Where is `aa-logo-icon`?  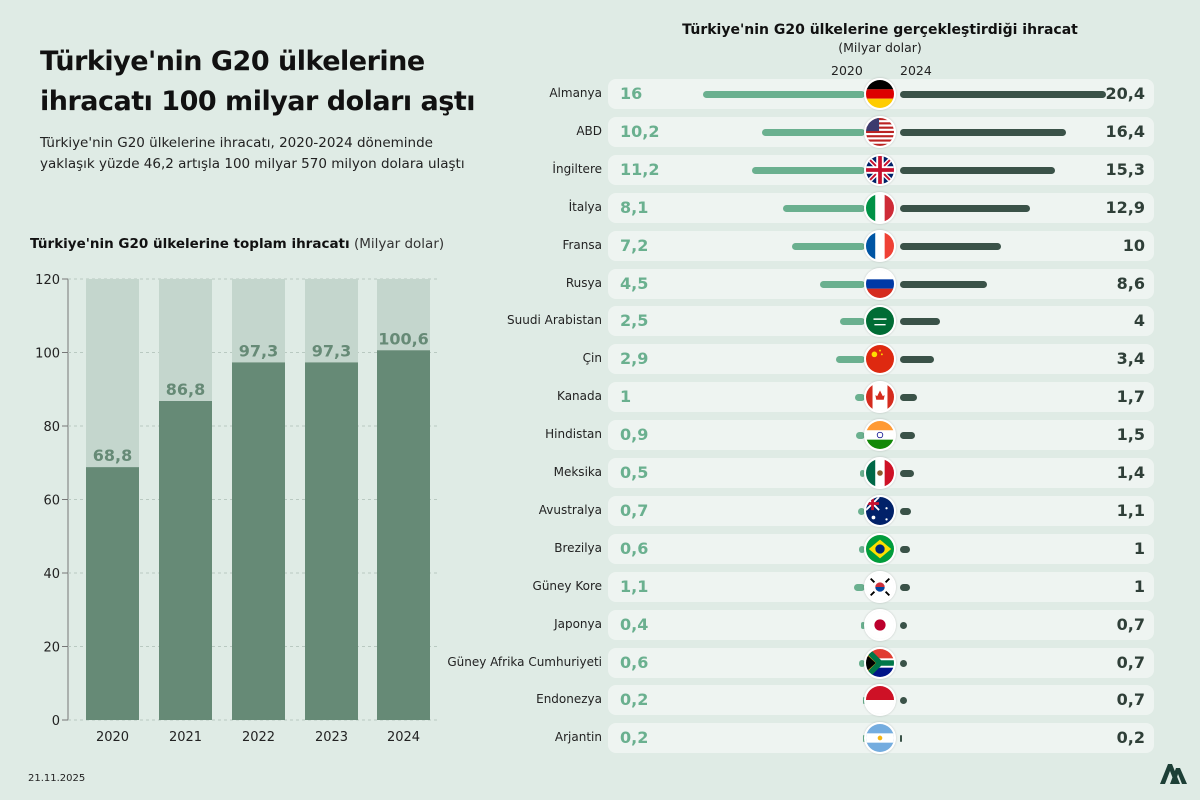 aa-logo-icon is located at coordinates (1173, 774).